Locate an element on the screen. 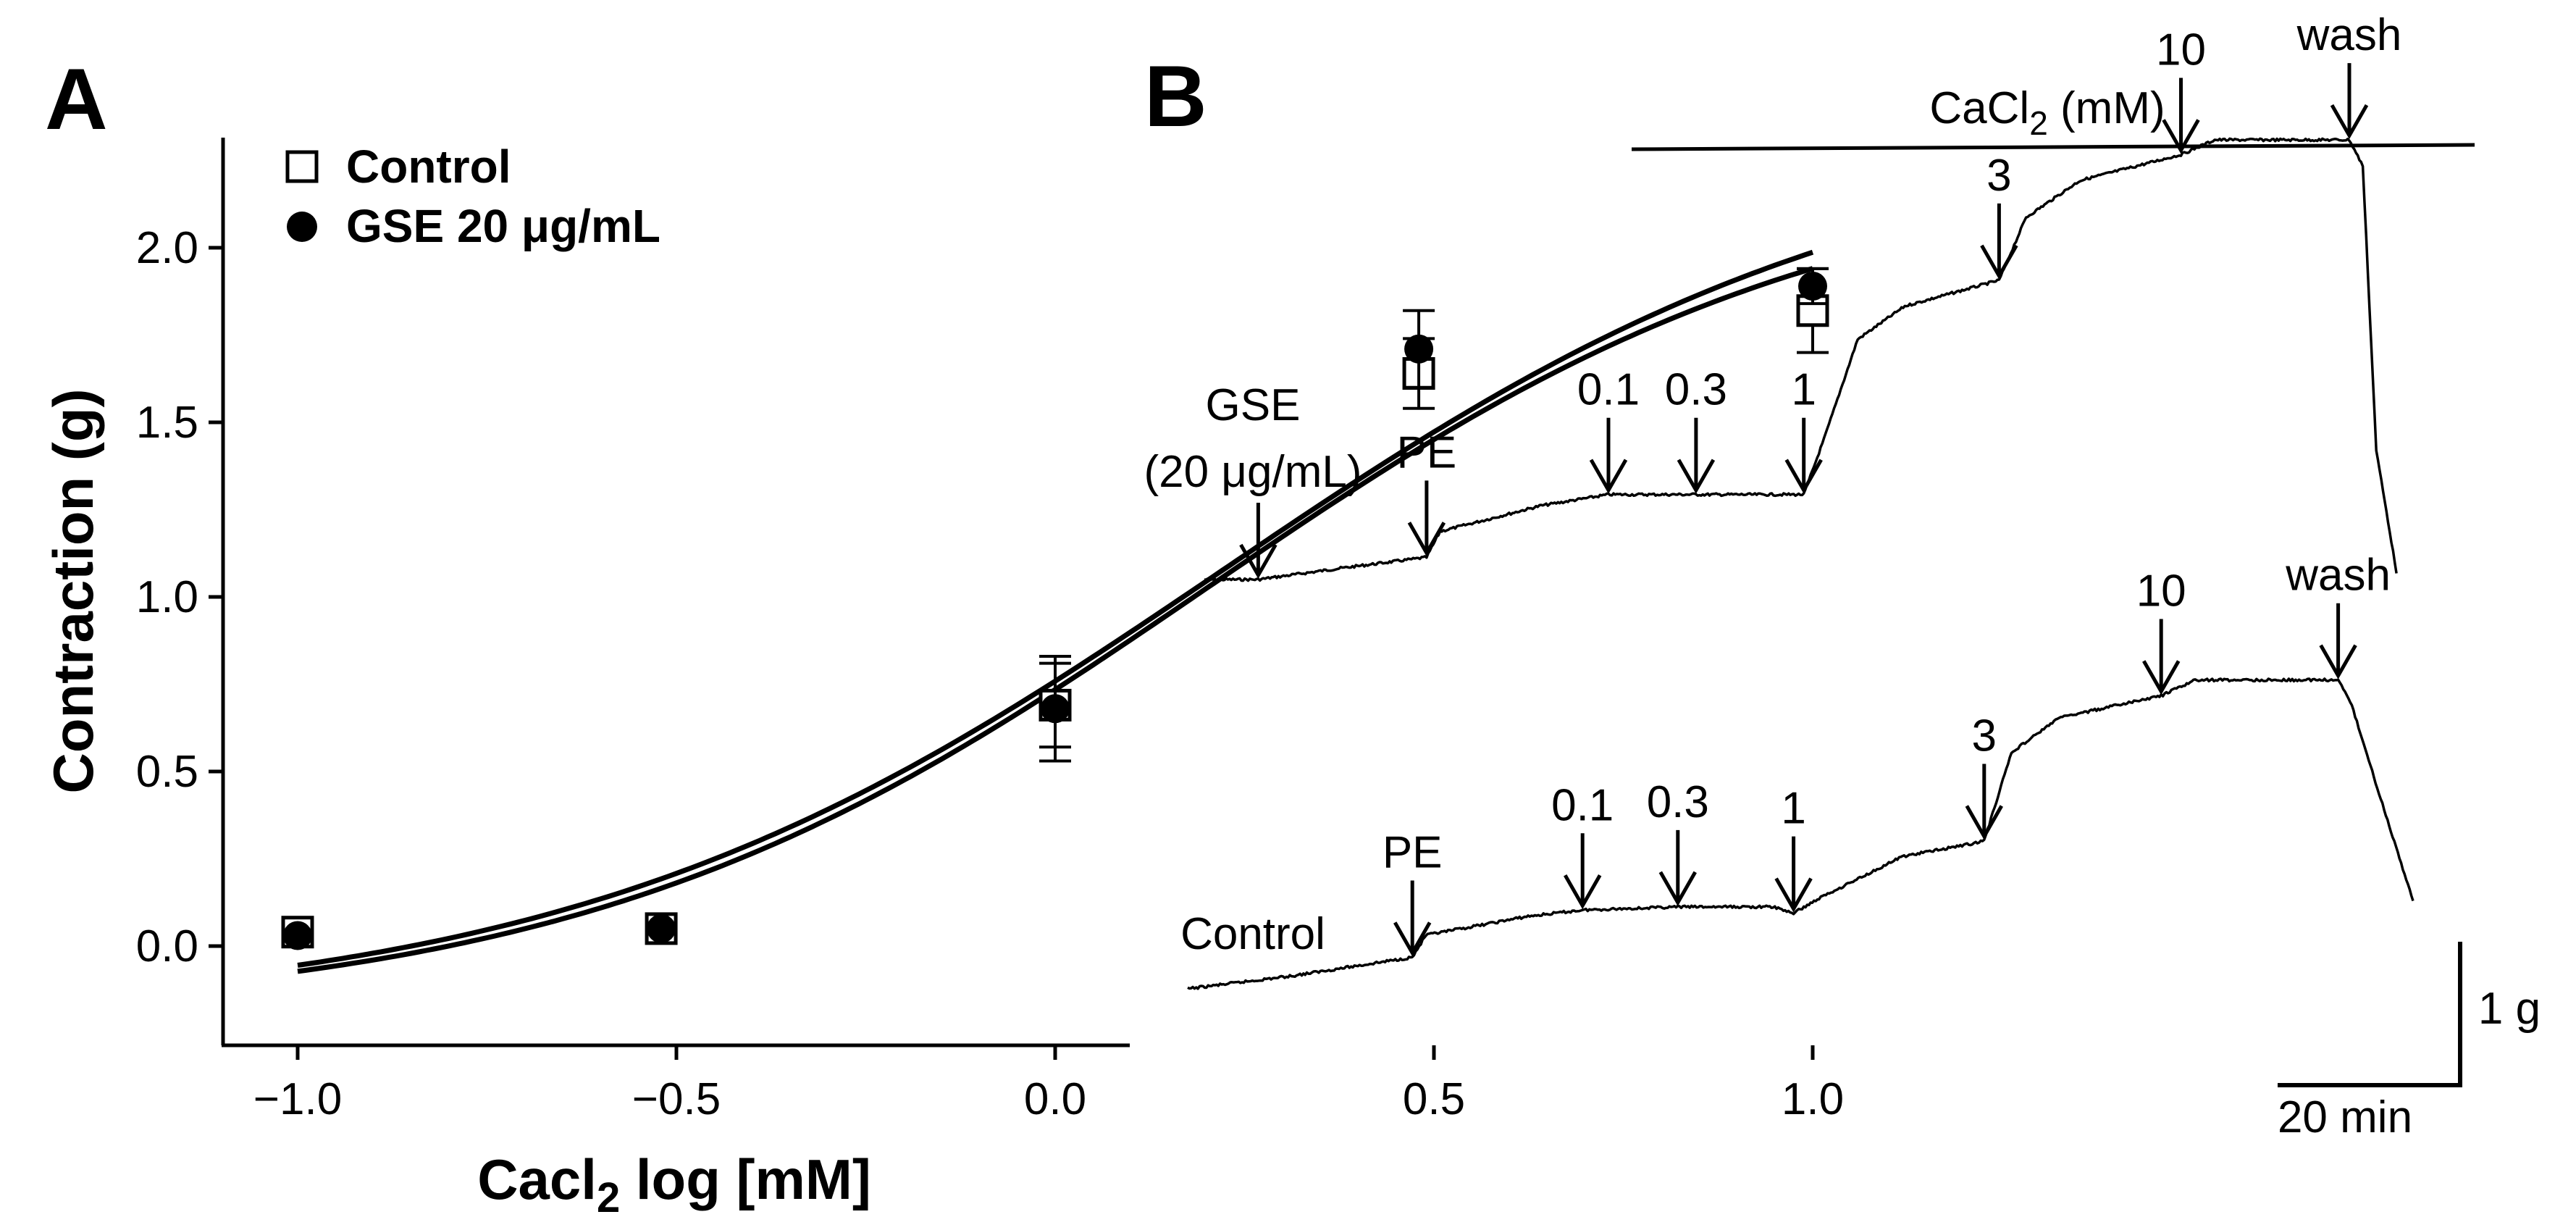  legend-open-square-marker is located at coordinates (302, 166).